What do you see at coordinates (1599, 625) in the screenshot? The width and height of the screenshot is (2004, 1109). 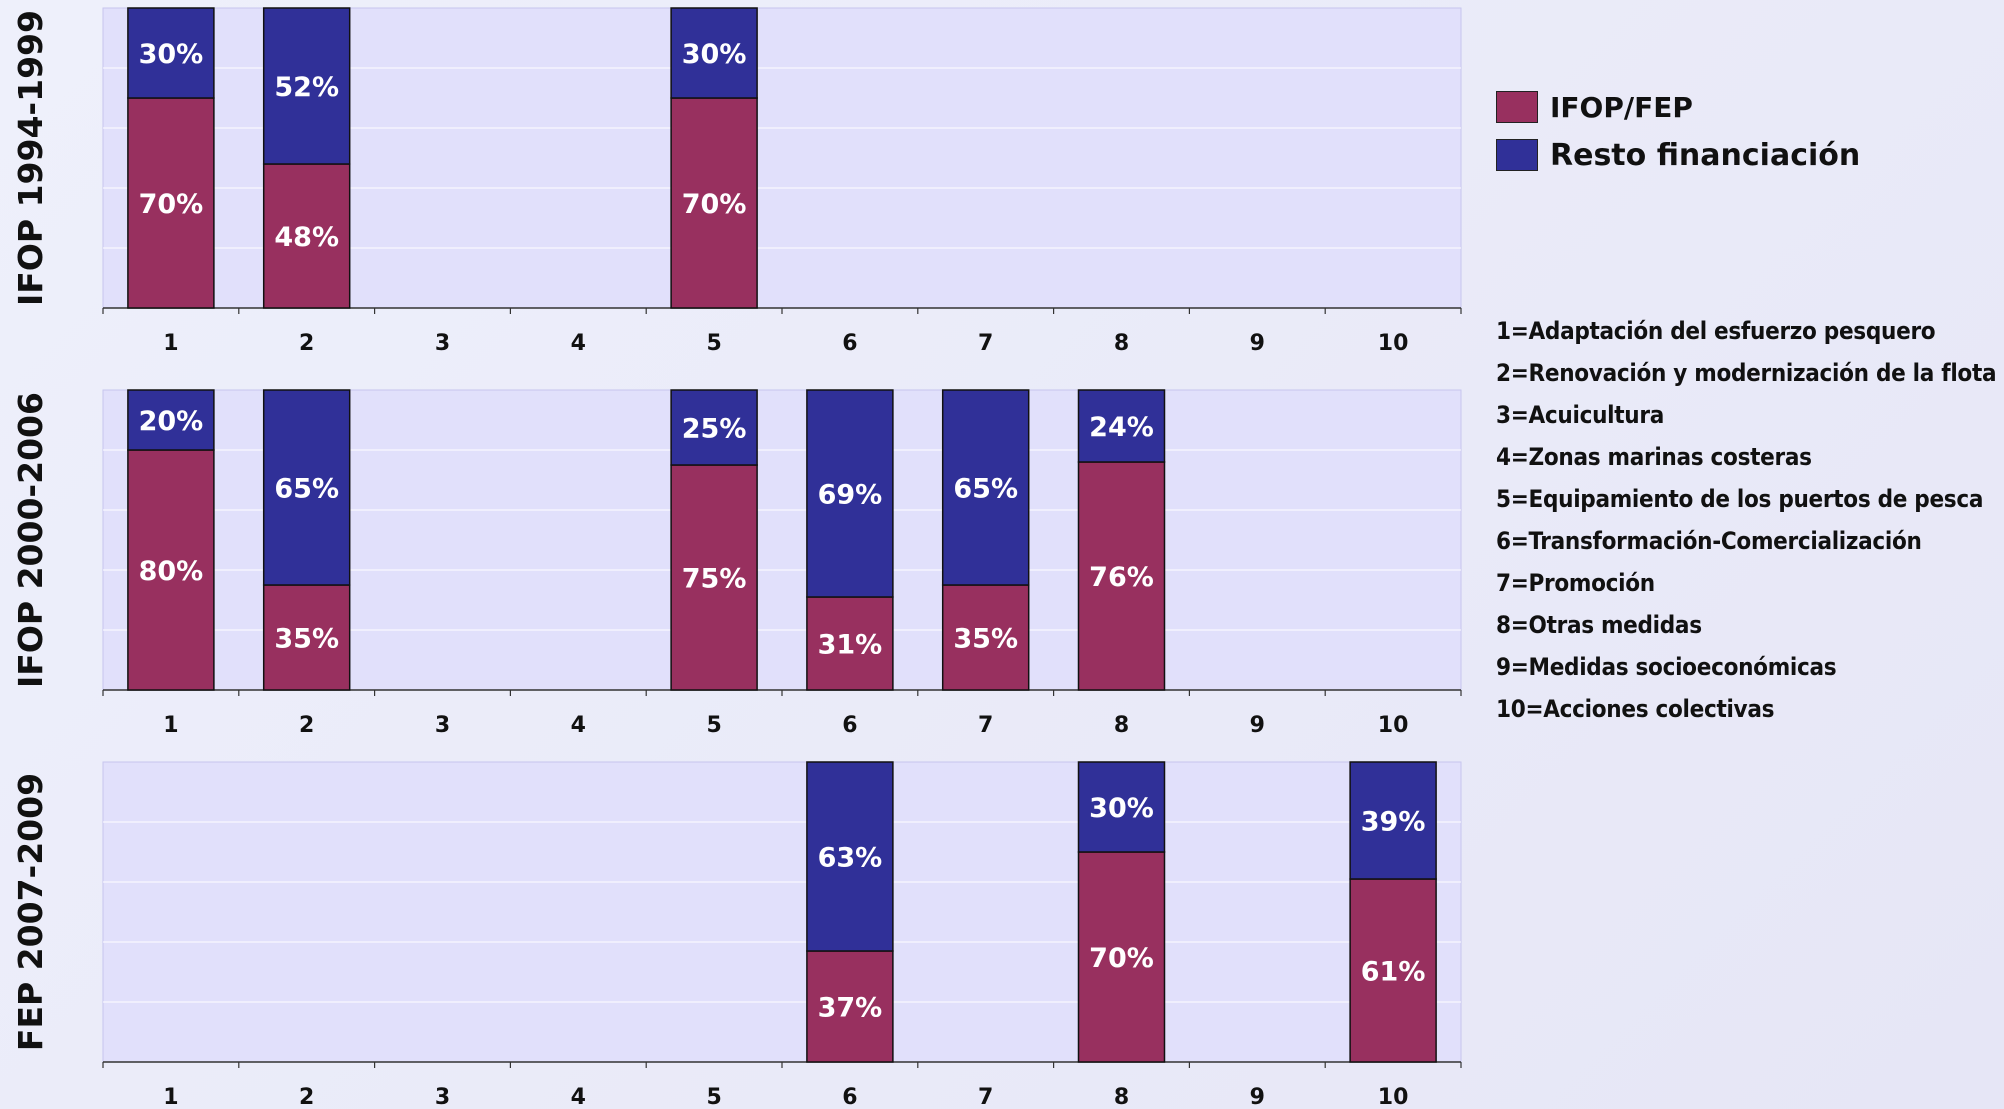 I see `key-item-8: 8=Otras medidas` at bounding box center [1599, 625].